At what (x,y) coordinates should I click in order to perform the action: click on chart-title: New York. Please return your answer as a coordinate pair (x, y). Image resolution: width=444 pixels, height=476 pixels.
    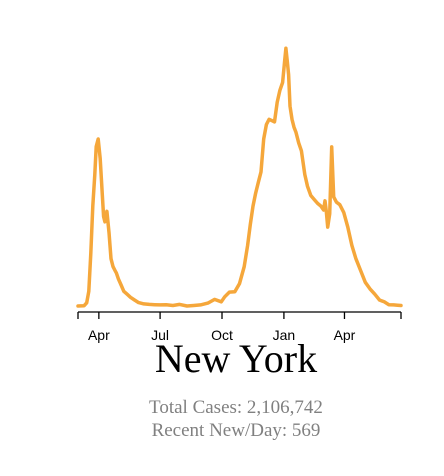
    Looking at the image, I should click on (236, 358).